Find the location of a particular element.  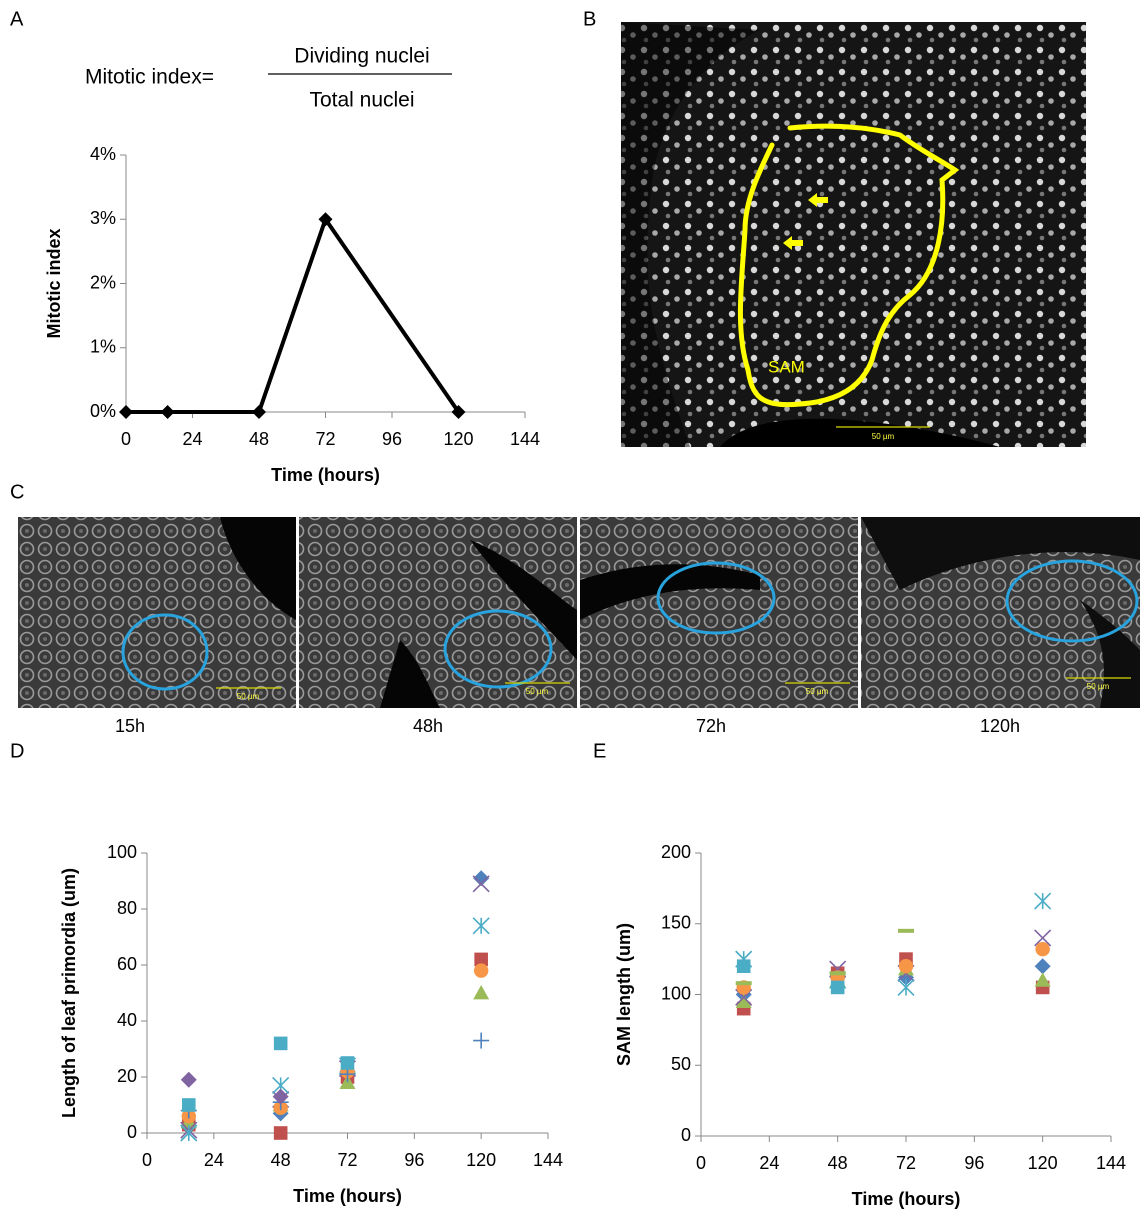

panel-label: A is located at coordinates (17, 19).